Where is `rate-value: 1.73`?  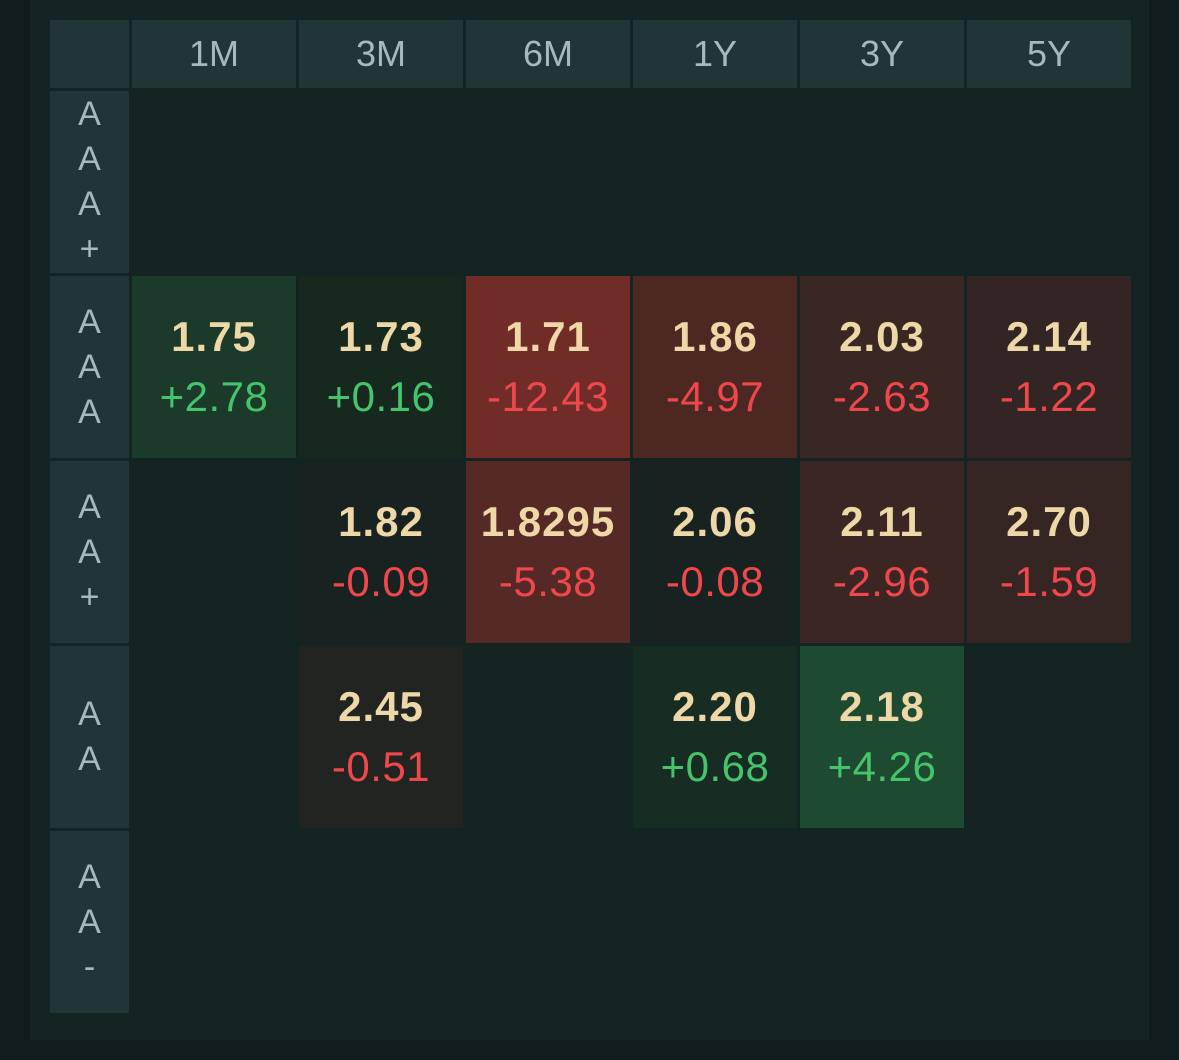
rate-value: 1.73 is located at coordinates (381, 336).